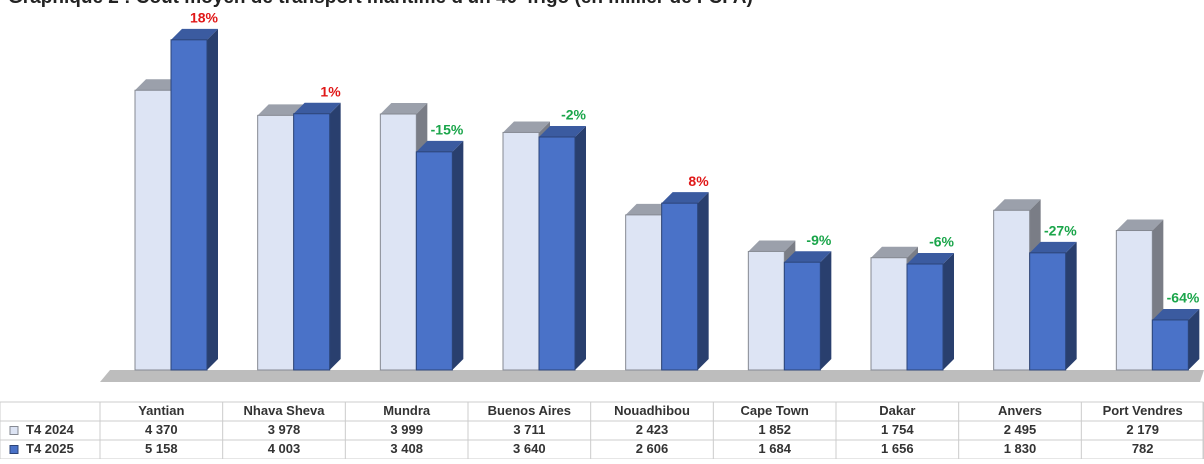 This screenshot has height=464, width=1204. Describe the element at coordinates (1020, 429) in the screenshot. I see `table-value: 2 495` at that location.